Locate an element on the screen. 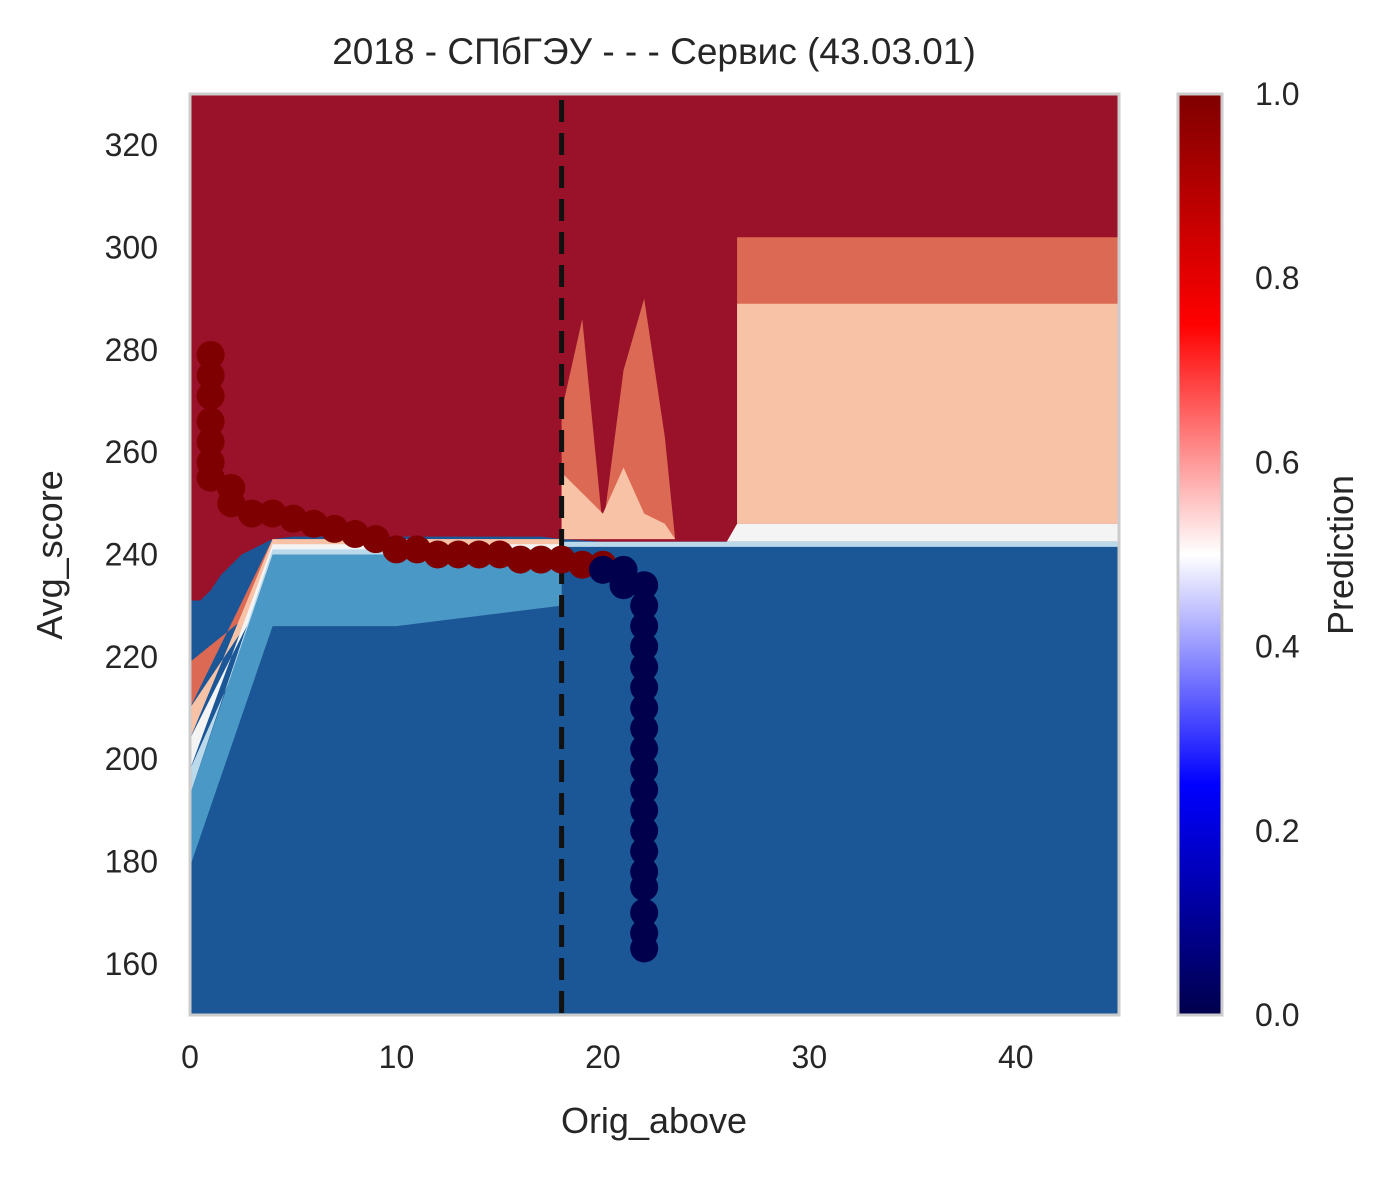  y-tick-label: 180 is located at coordinates (131, 862).